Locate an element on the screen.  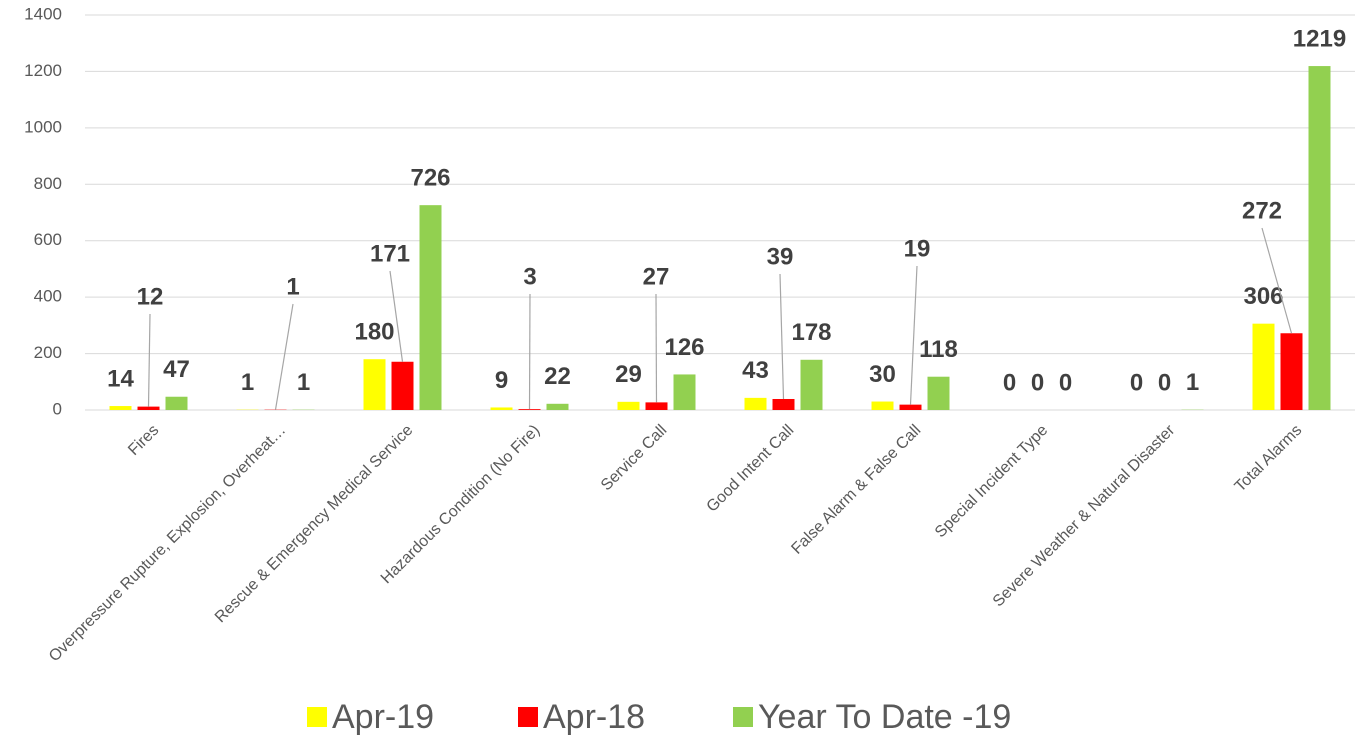
data-label: 171 is located at coordinates (390, 253).